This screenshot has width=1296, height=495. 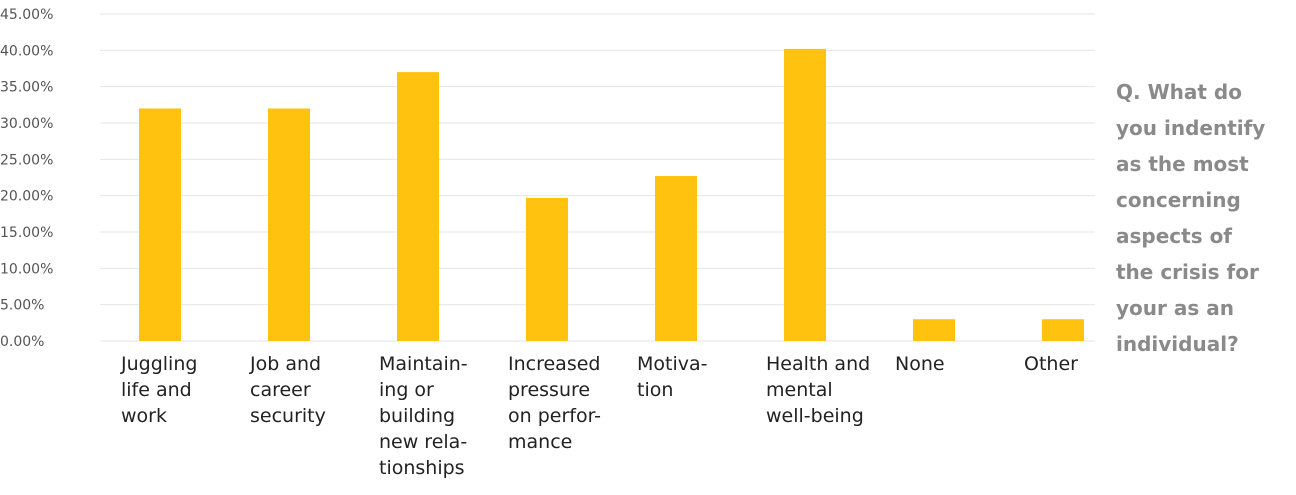 I want to click on y-tick-label: 45.00%, so click(x=26, y=15).